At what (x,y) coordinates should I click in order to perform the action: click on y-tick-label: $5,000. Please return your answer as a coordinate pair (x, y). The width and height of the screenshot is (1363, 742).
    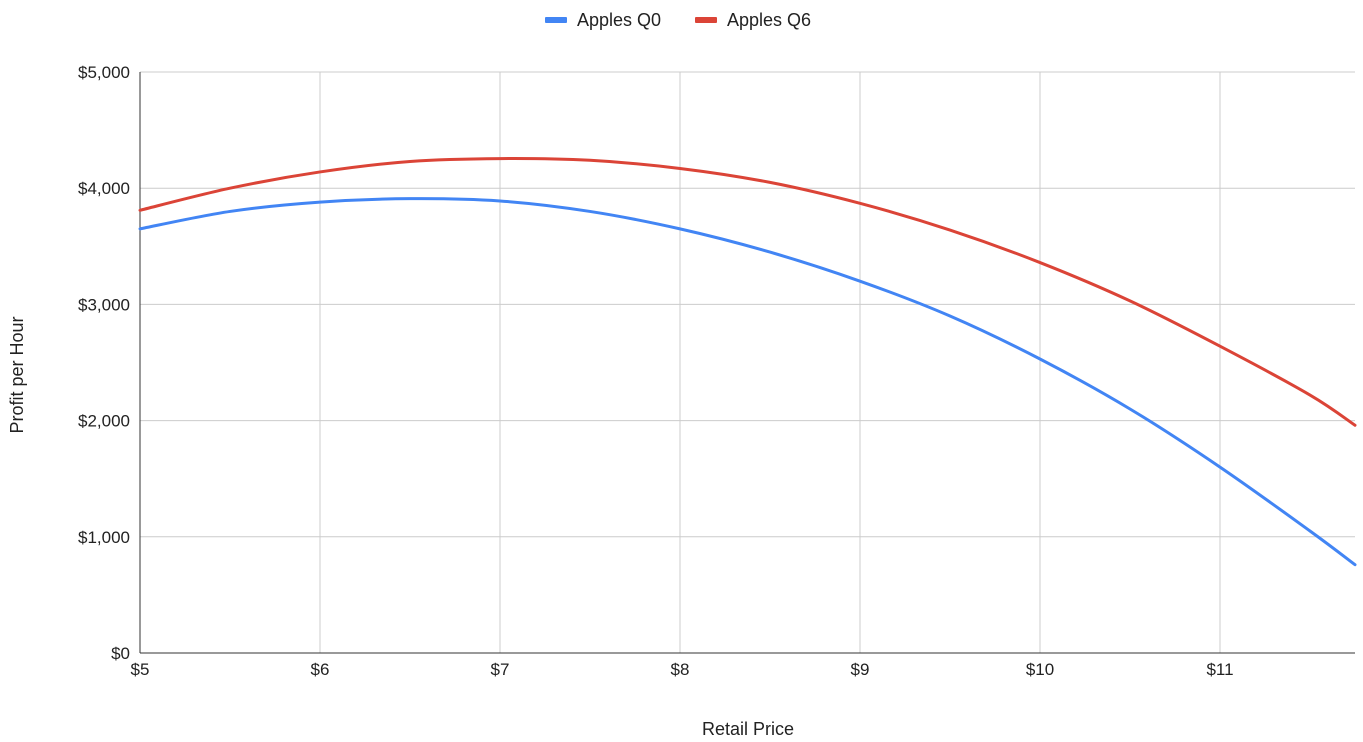
    Looking at the image, I should click on (104, 72).